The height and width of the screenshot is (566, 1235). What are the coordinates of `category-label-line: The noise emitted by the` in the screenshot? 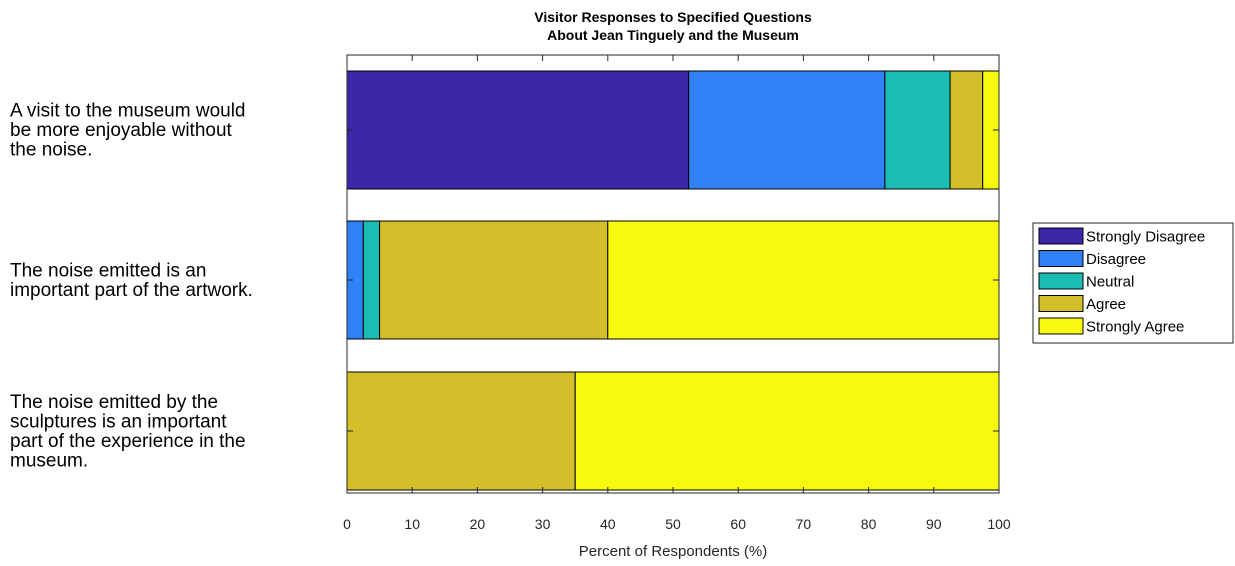 It's located at (114, 402).